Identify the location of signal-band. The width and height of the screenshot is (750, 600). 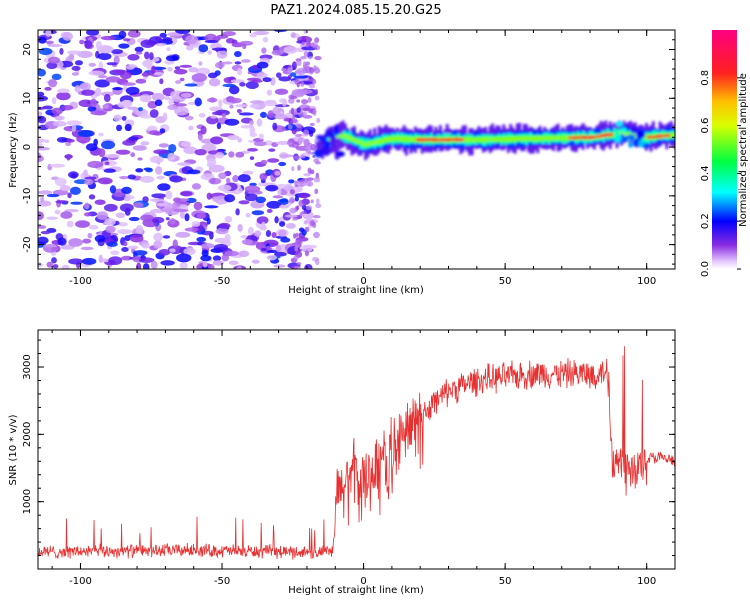
(494, 140).